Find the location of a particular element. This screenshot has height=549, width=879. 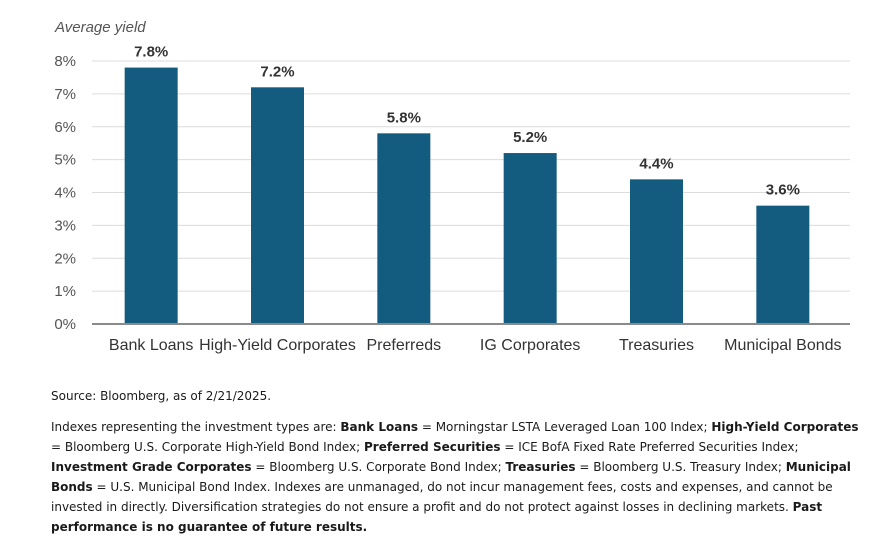

y-axis-ticks: 0% 1% 2% 3% 4% 5% 6% 7% 8% is located at coordinates (65, 193).